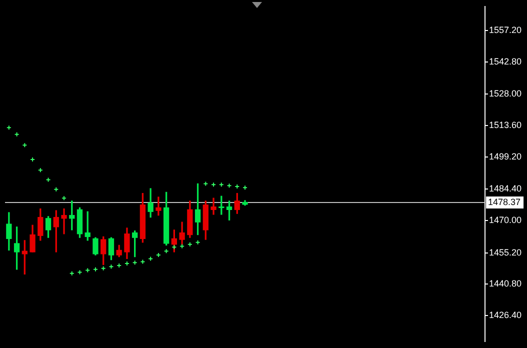 Image resolution: width=527 pixels, height=348 pixels. What do you see at coordinates (505, 156) in the screenshot?
I see `y-tick-label: 1499.20` at bounding box center [505, 156].